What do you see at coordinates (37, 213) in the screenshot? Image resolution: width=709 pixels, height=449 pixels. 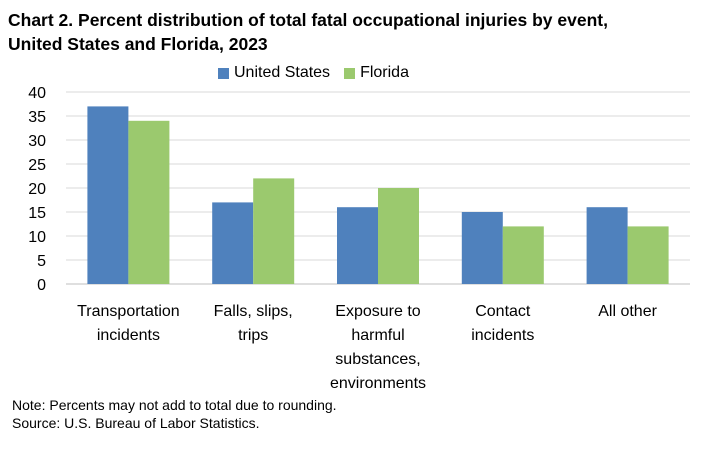 I see `y-tick-label: 15` at bounding box center [37, 213].